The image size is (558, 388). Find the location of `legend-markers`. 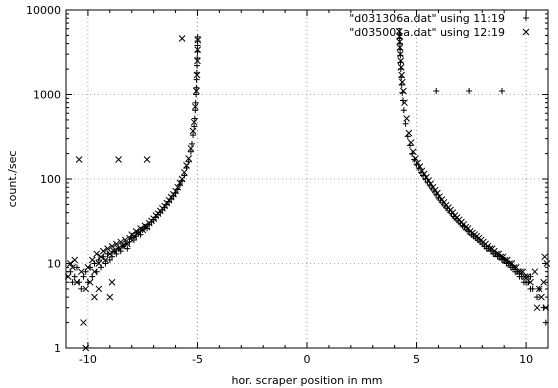

legend-markers is located at coordinates (526, 25).